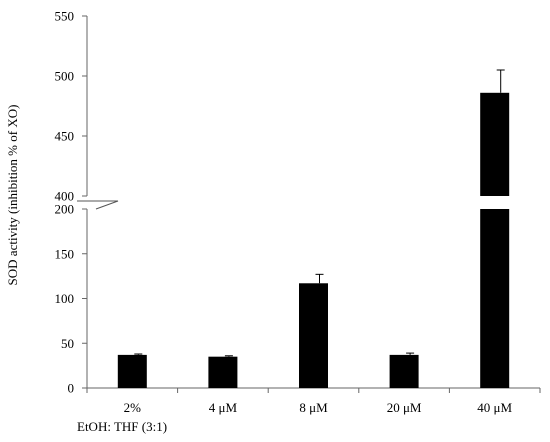 This screenshot has height=442, width=550. Describe the element at coordinates (65, 253) in the screenshot. I see `y-tick-label: 150` at that location.